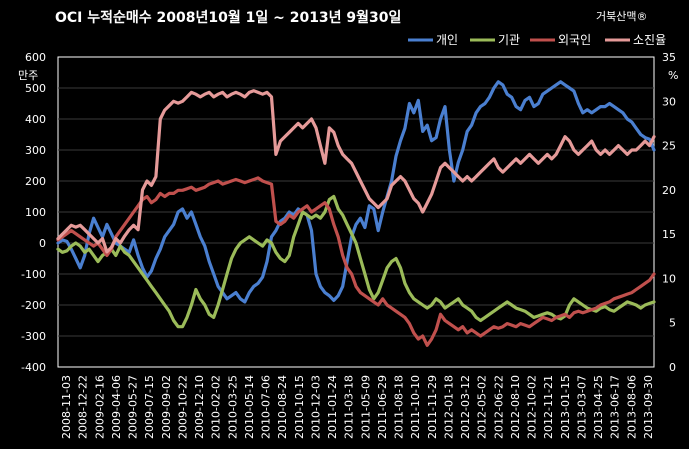  I want to click on left-axis-ticks: 600 500 400 300 200 100 0 -100 -200 -300 -400, so click(33, 212).